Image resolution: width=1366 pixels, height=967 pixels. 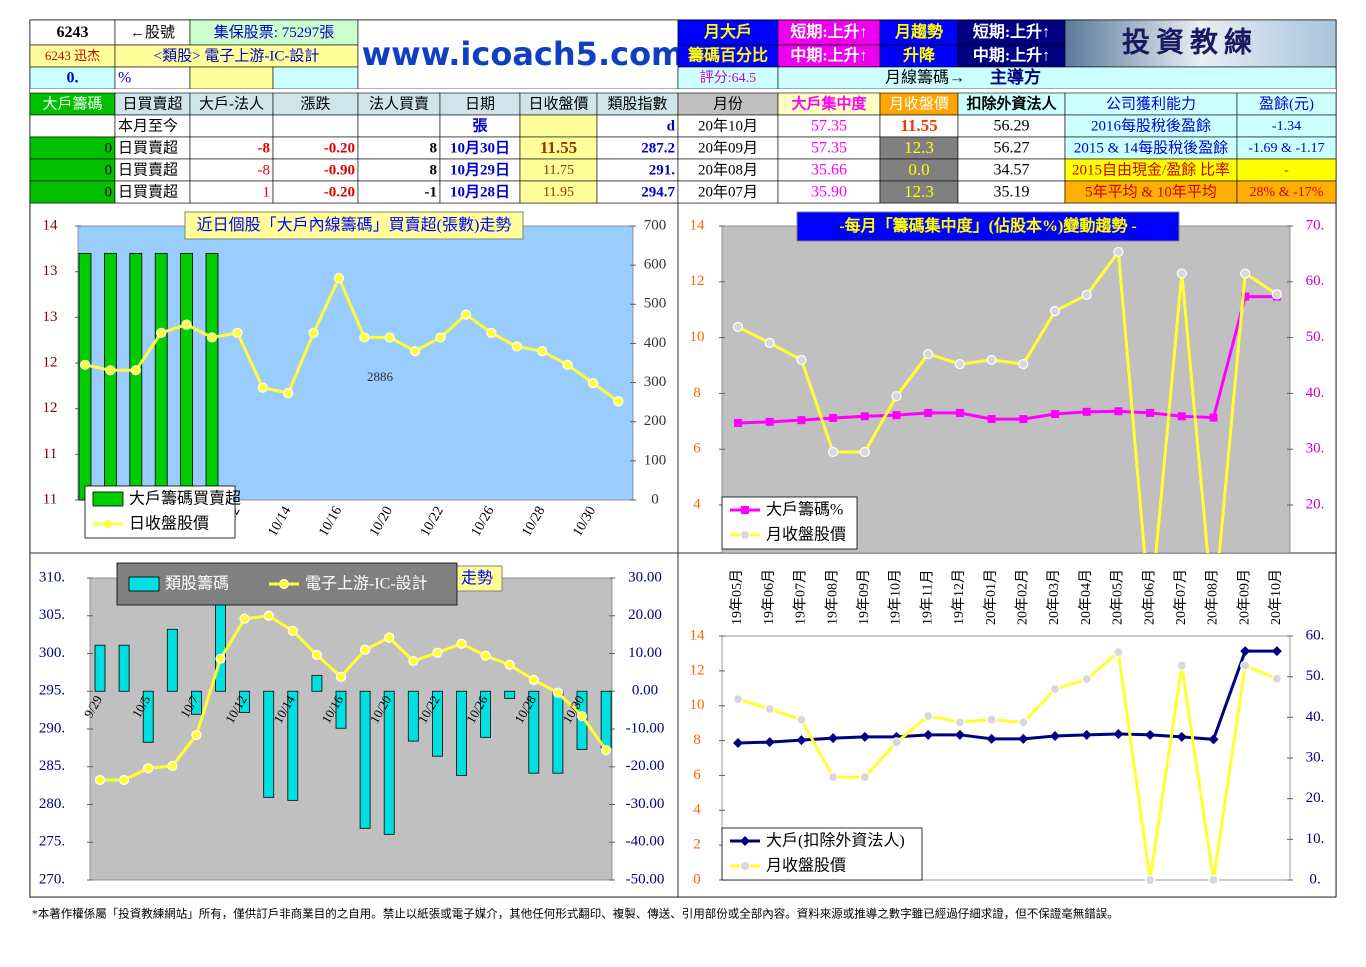 What do you see at coordinates (108, 524) in the screenshot?
I see `legend-marker` at bounding box center [108, 524].